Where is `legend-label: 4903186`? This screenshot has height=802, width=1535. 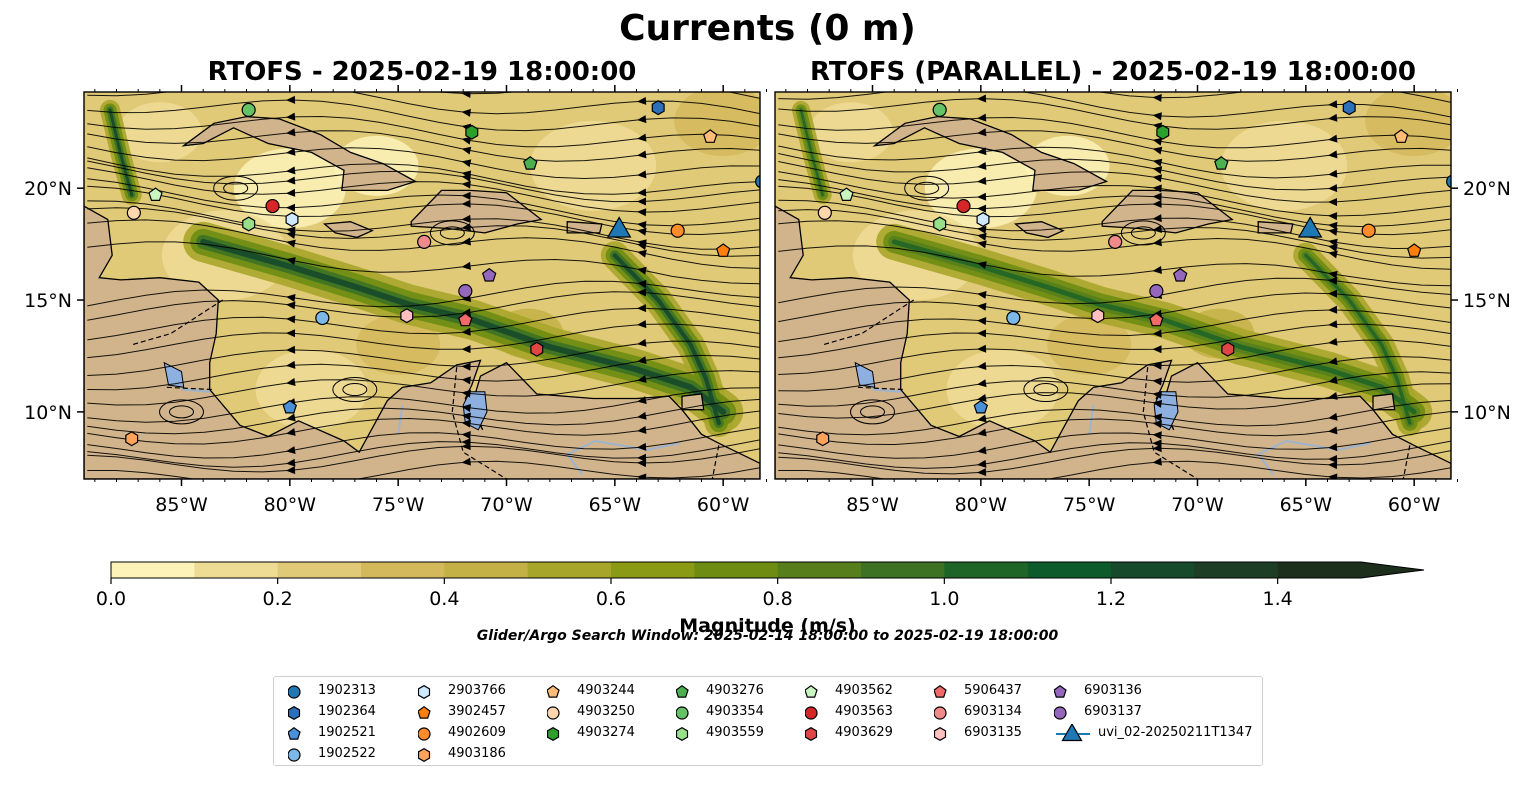 legend-label: 4903186 is located at coordinates (477, 753).